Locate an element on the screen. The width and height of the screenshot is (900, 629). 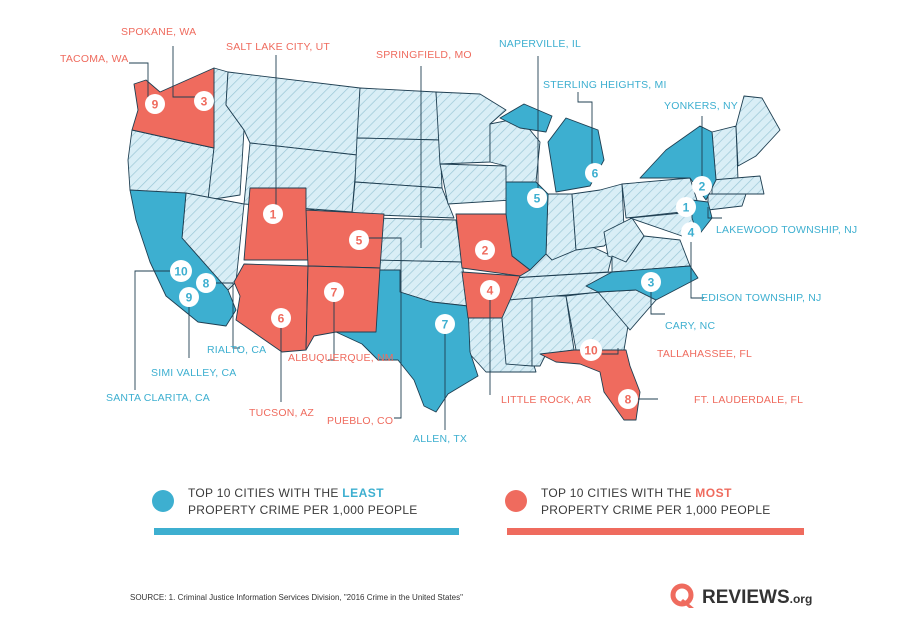
legend-most-emphasis: MOST is located at coordinates (713, 493).